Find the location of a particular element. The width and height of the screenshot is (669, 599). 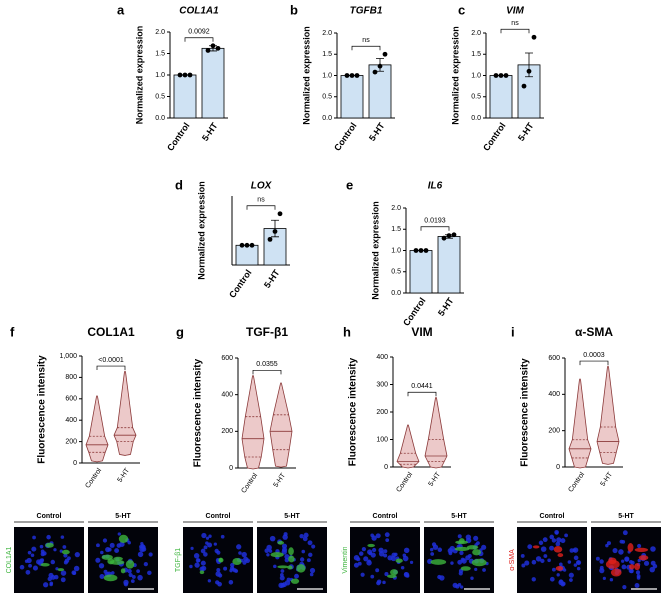

y-tick-label: 1,000 is located at coordinates (68, 356).